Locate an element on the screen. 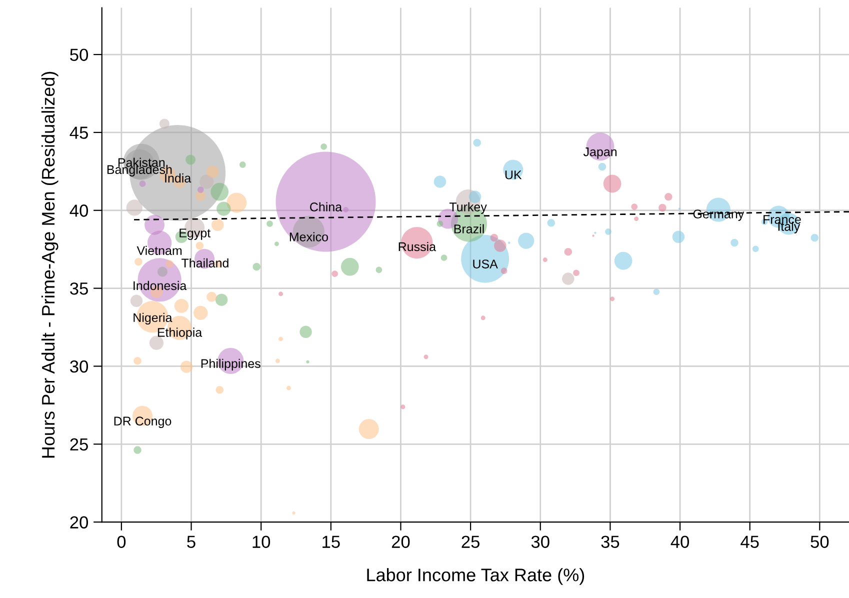 The width and height of the screenshot is (849, 598). annotation: France is located at coordinates (782, 219).